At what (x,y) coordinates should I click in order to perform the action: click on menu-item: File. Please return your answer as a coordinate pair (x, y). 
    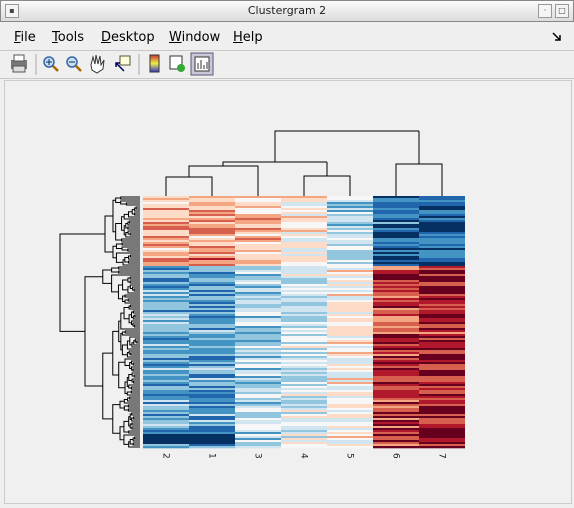
    Looking at the image, I should click on (25, 37).